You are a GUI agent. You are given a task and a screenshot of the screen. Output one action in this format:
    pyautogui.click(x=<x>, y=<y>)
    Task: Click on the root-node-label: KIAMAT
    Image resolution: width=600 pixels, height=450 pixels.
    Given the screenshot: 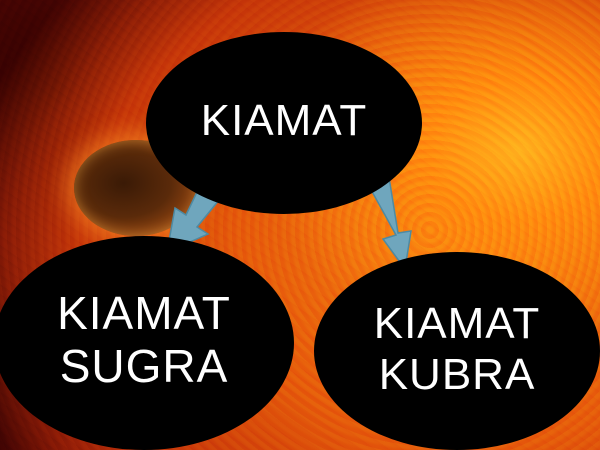 What is the action you would take?
    pyautogui.click(x=284, y=120)
    